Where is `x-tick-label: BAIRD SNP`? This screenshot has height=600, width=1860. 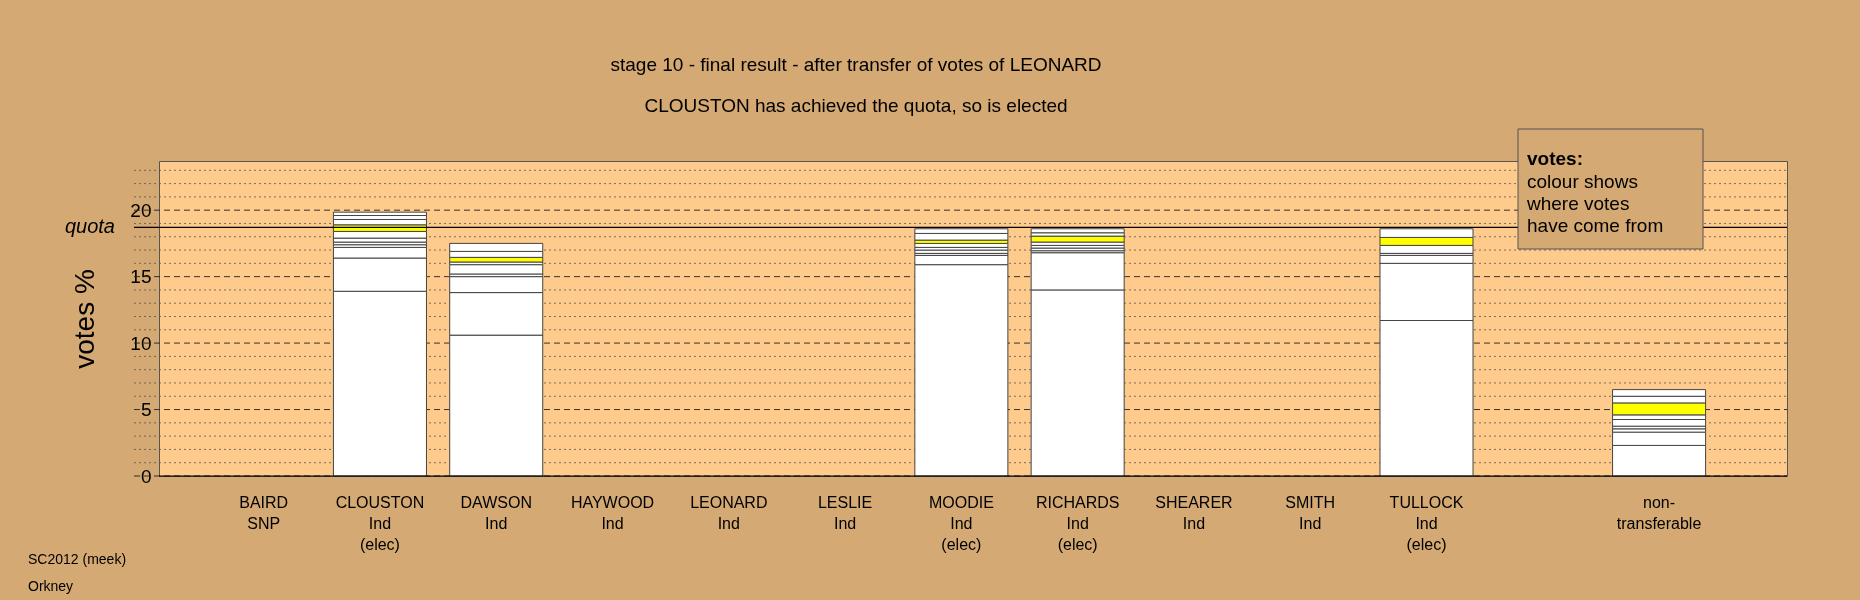 x-tick-label: BAIRD SNP is located at coordinates (264, 513).